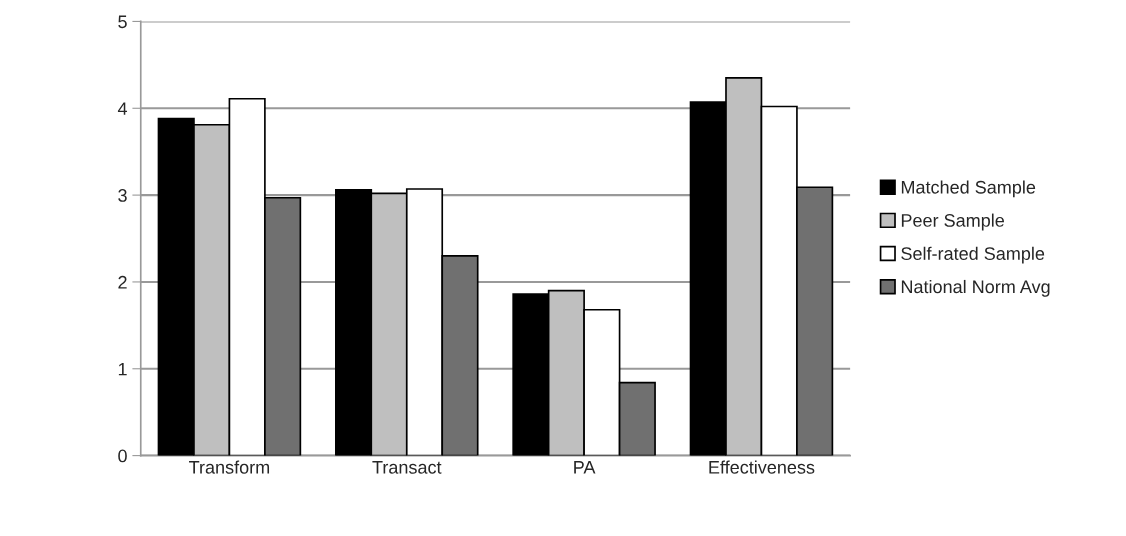 This screenshot has height=536, width=1126. I want to click on x-tick-label: Transact, so click(407, 467).